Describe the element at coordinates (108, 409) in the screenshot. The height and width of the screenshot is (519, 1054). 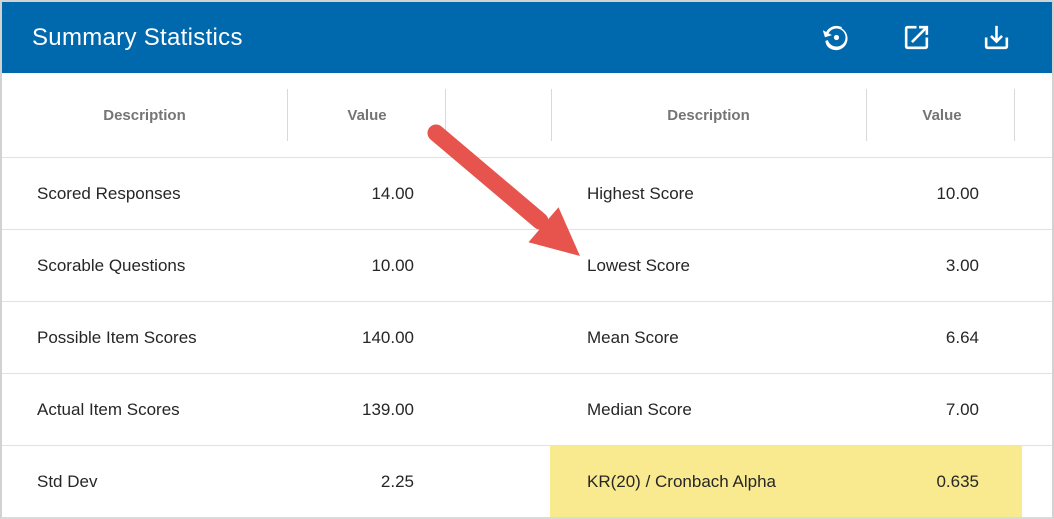
I see `stat-label: Actual Item Scores` at that location.